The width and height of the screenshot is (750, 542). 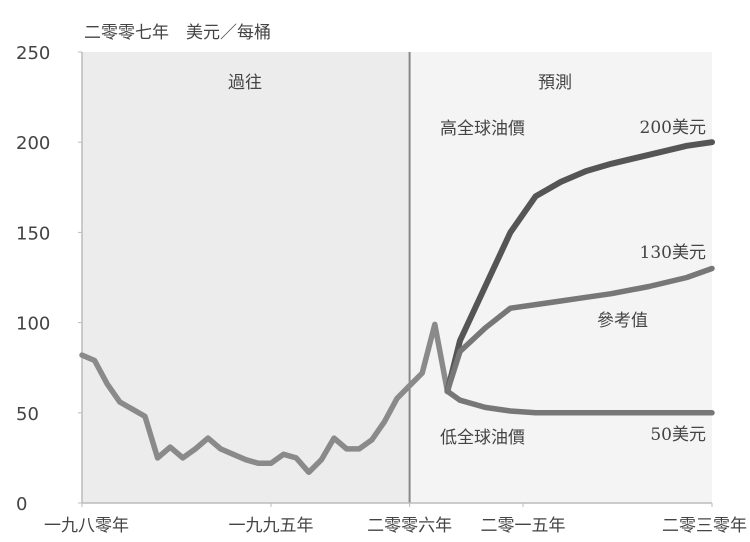 What do you see at coordinates (579, 402) in the screenshot?
I see `series-line-low` at bounding box center [579, 402].